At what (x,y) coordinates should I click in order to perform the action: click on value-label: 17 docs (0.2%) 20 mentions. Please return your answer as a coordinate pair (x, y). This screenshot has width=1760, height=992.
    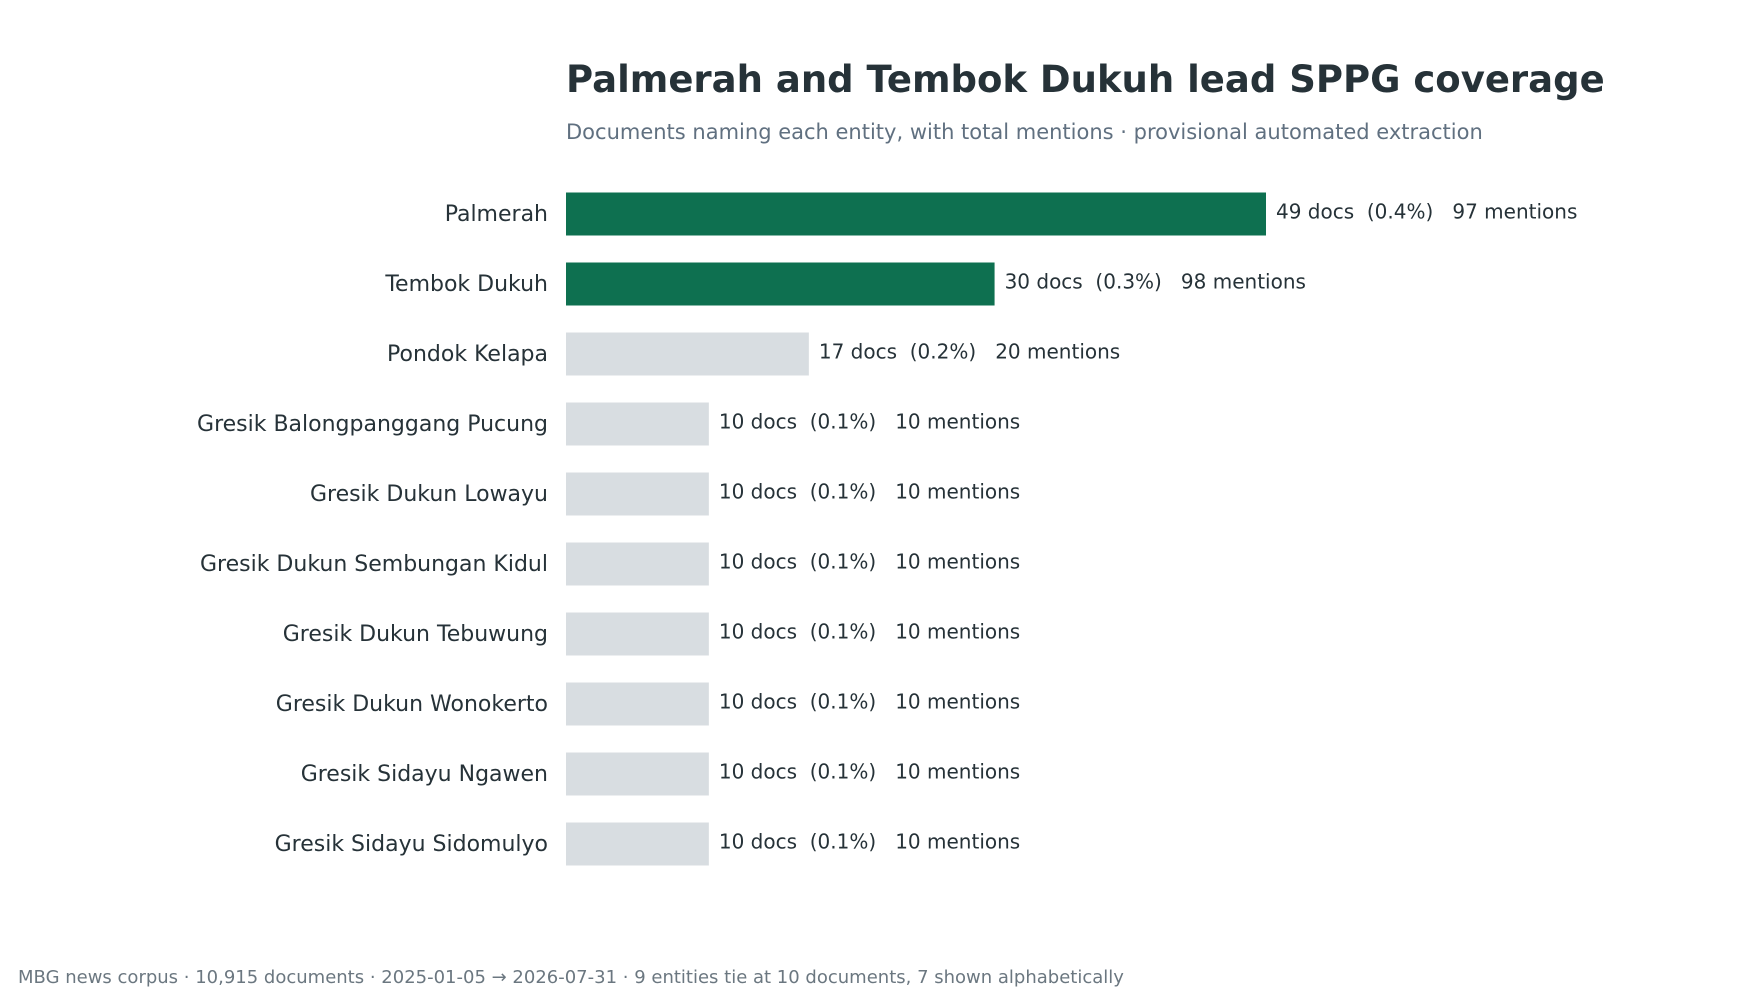
    Looking at the image, I should click on (969, 352).